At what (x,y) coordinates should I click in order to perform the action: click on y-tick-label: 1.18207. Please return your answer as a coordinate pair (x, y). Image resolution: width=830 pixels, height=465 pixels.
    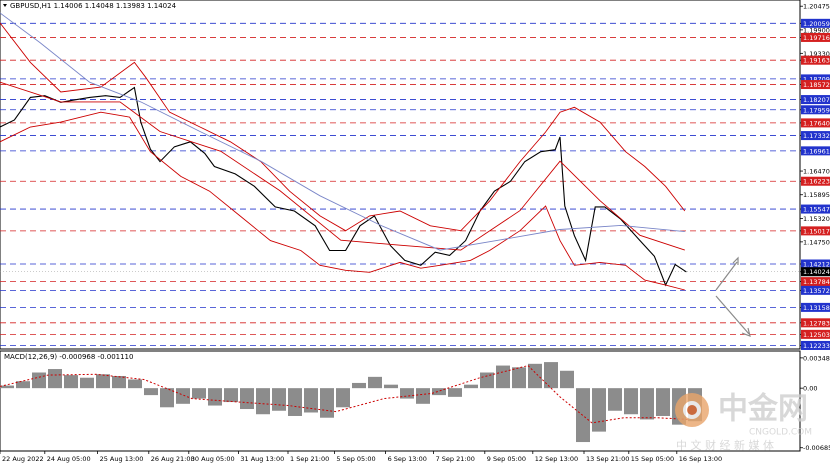
    Looking at the image, I should click on (816, 100).